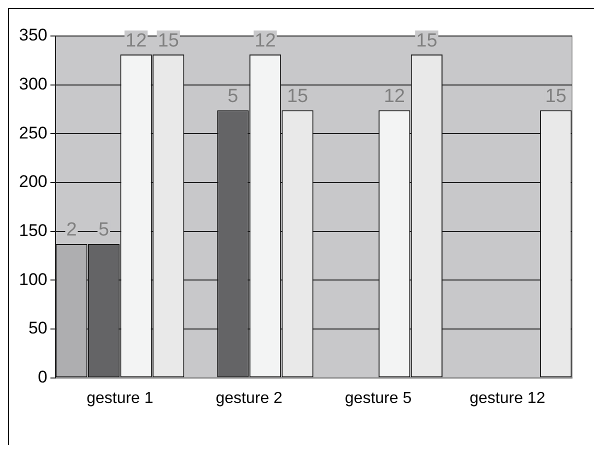 This screenshot has width=602, height=451. Describe the element at coordinates (33, 182) in the screenshot. I see `y-tick-label: 200` at that location.